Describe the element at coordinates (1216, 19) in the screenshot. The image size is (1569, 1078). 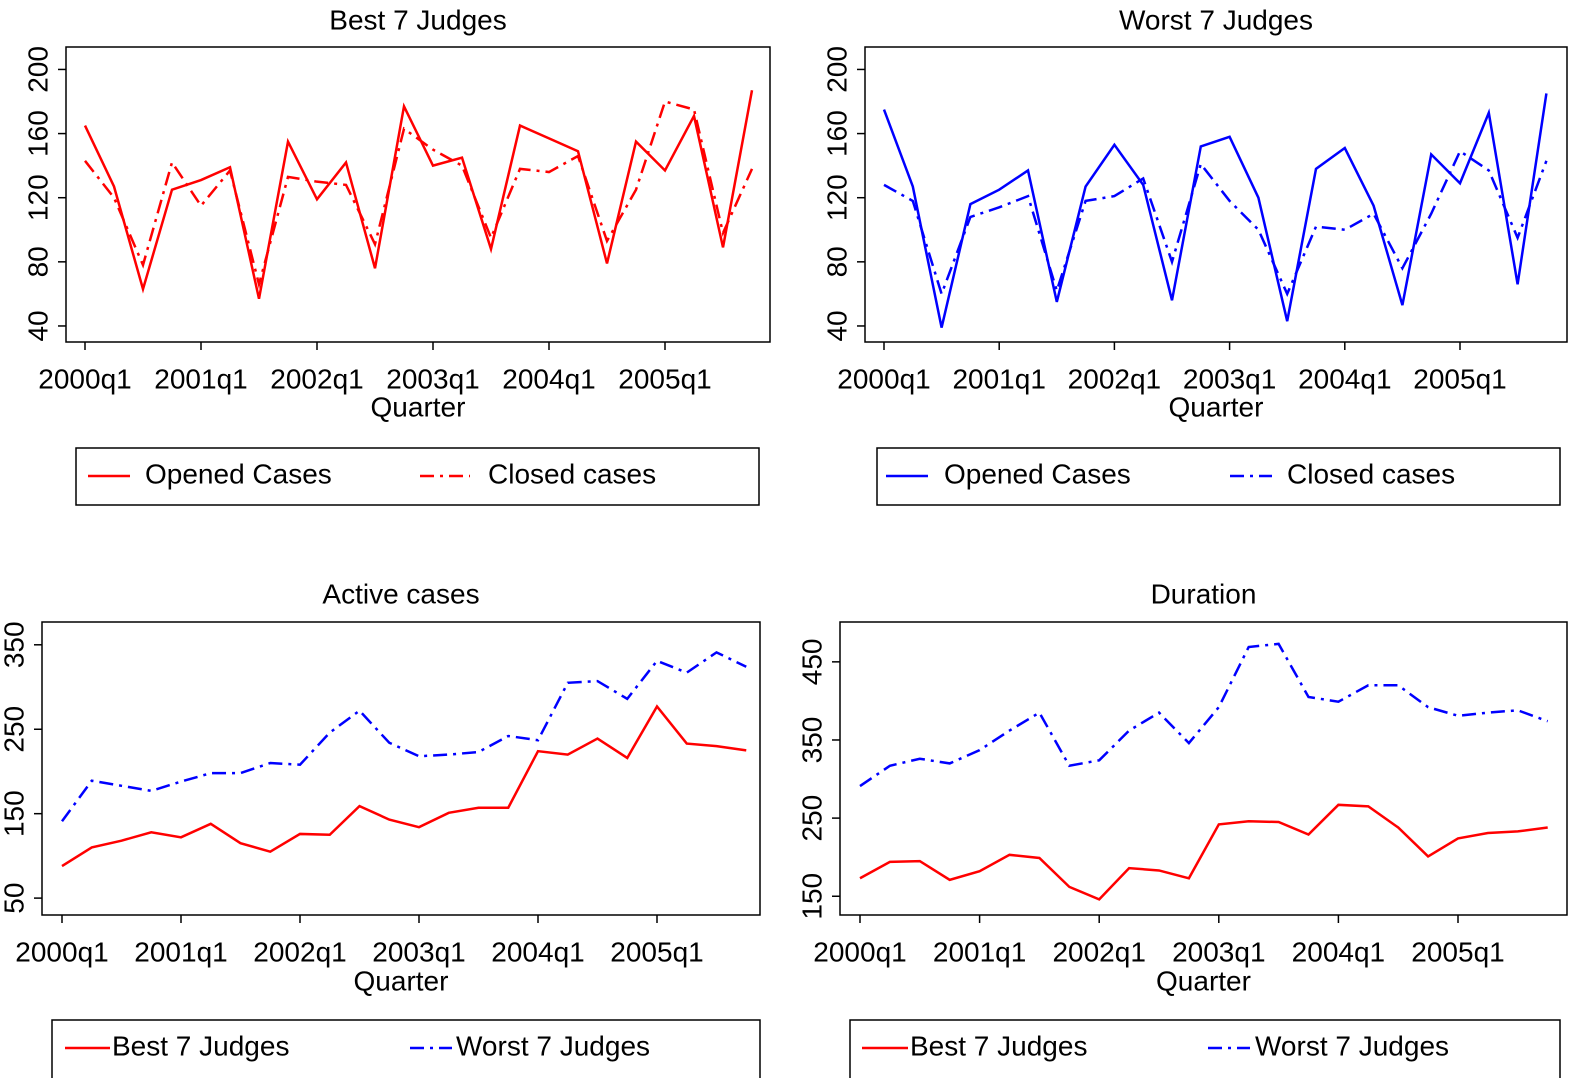
I see `chart-title: Worst 7 Judges` at that location.